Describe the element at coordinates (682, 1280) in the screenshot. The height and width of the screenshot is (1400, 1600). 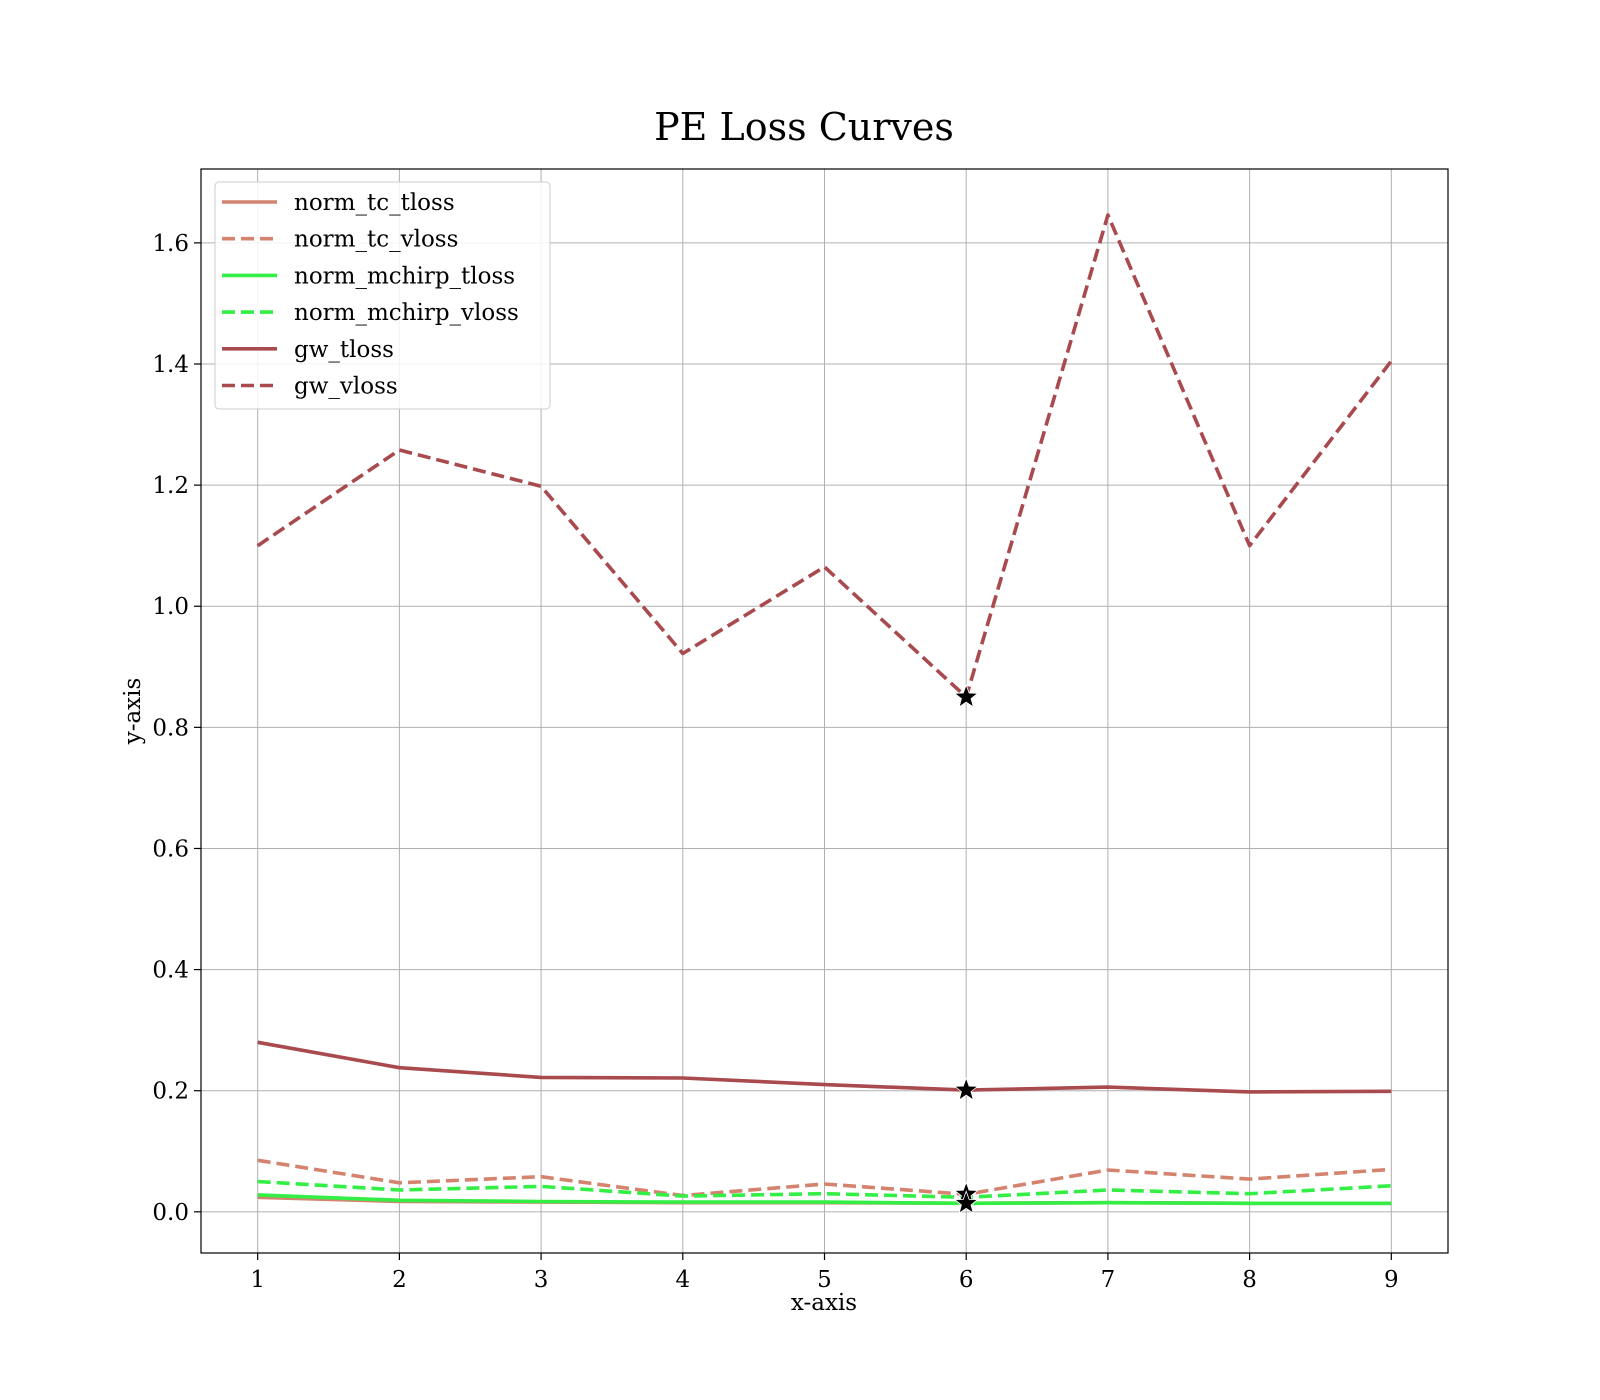
I see `x-tick-label: 4` at that location.